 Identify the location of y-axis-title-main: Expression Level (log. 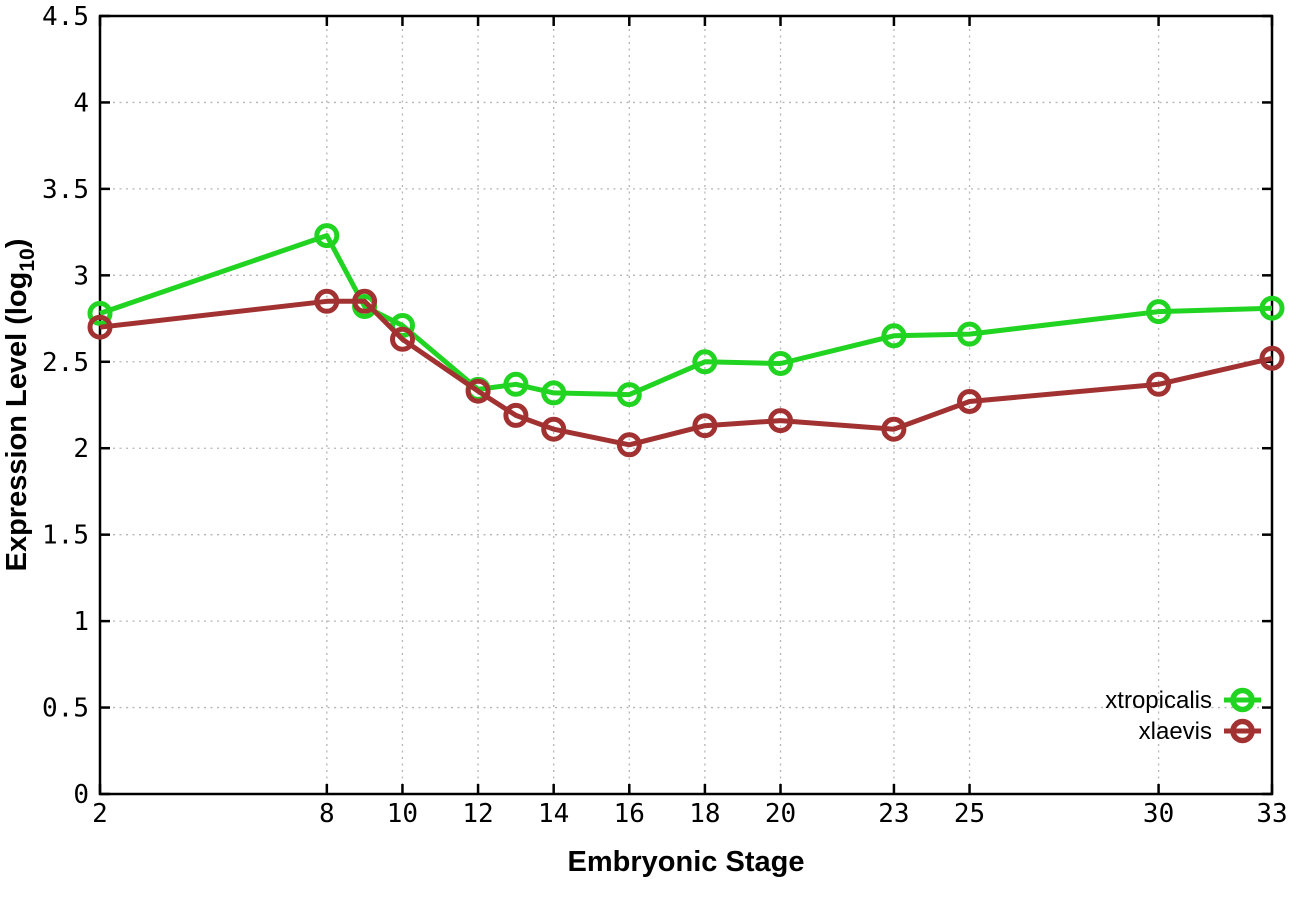
(17, 422).